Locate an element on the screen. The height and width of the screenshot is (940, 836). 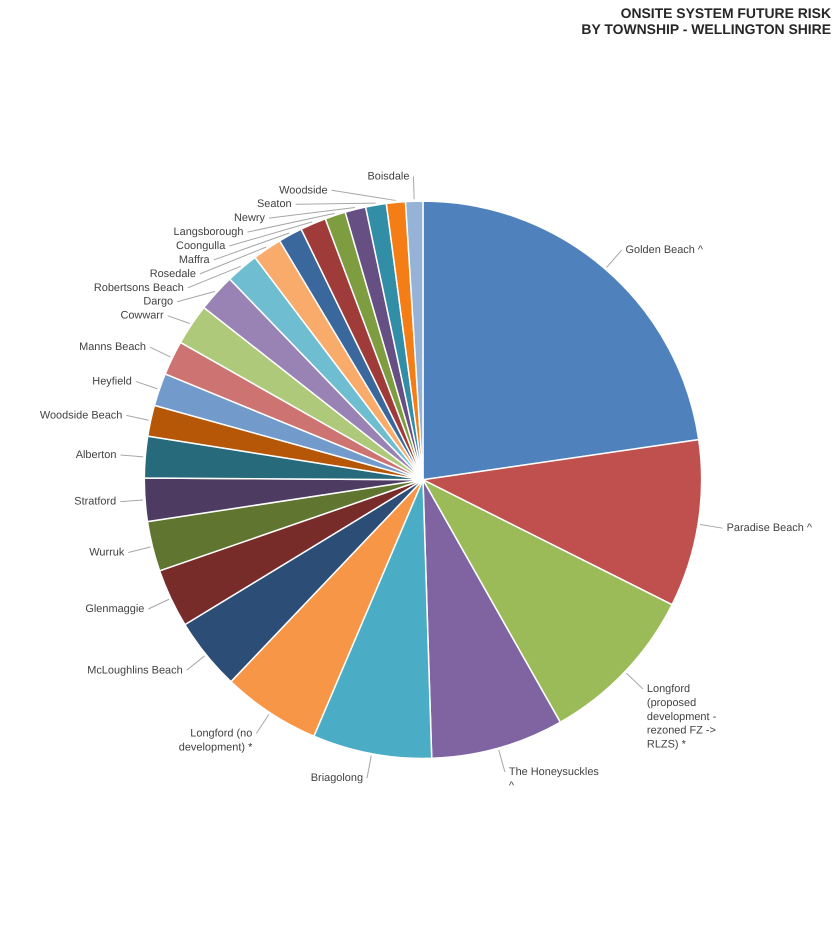
slice-label: Stratford is located at coordinates (95, 502).